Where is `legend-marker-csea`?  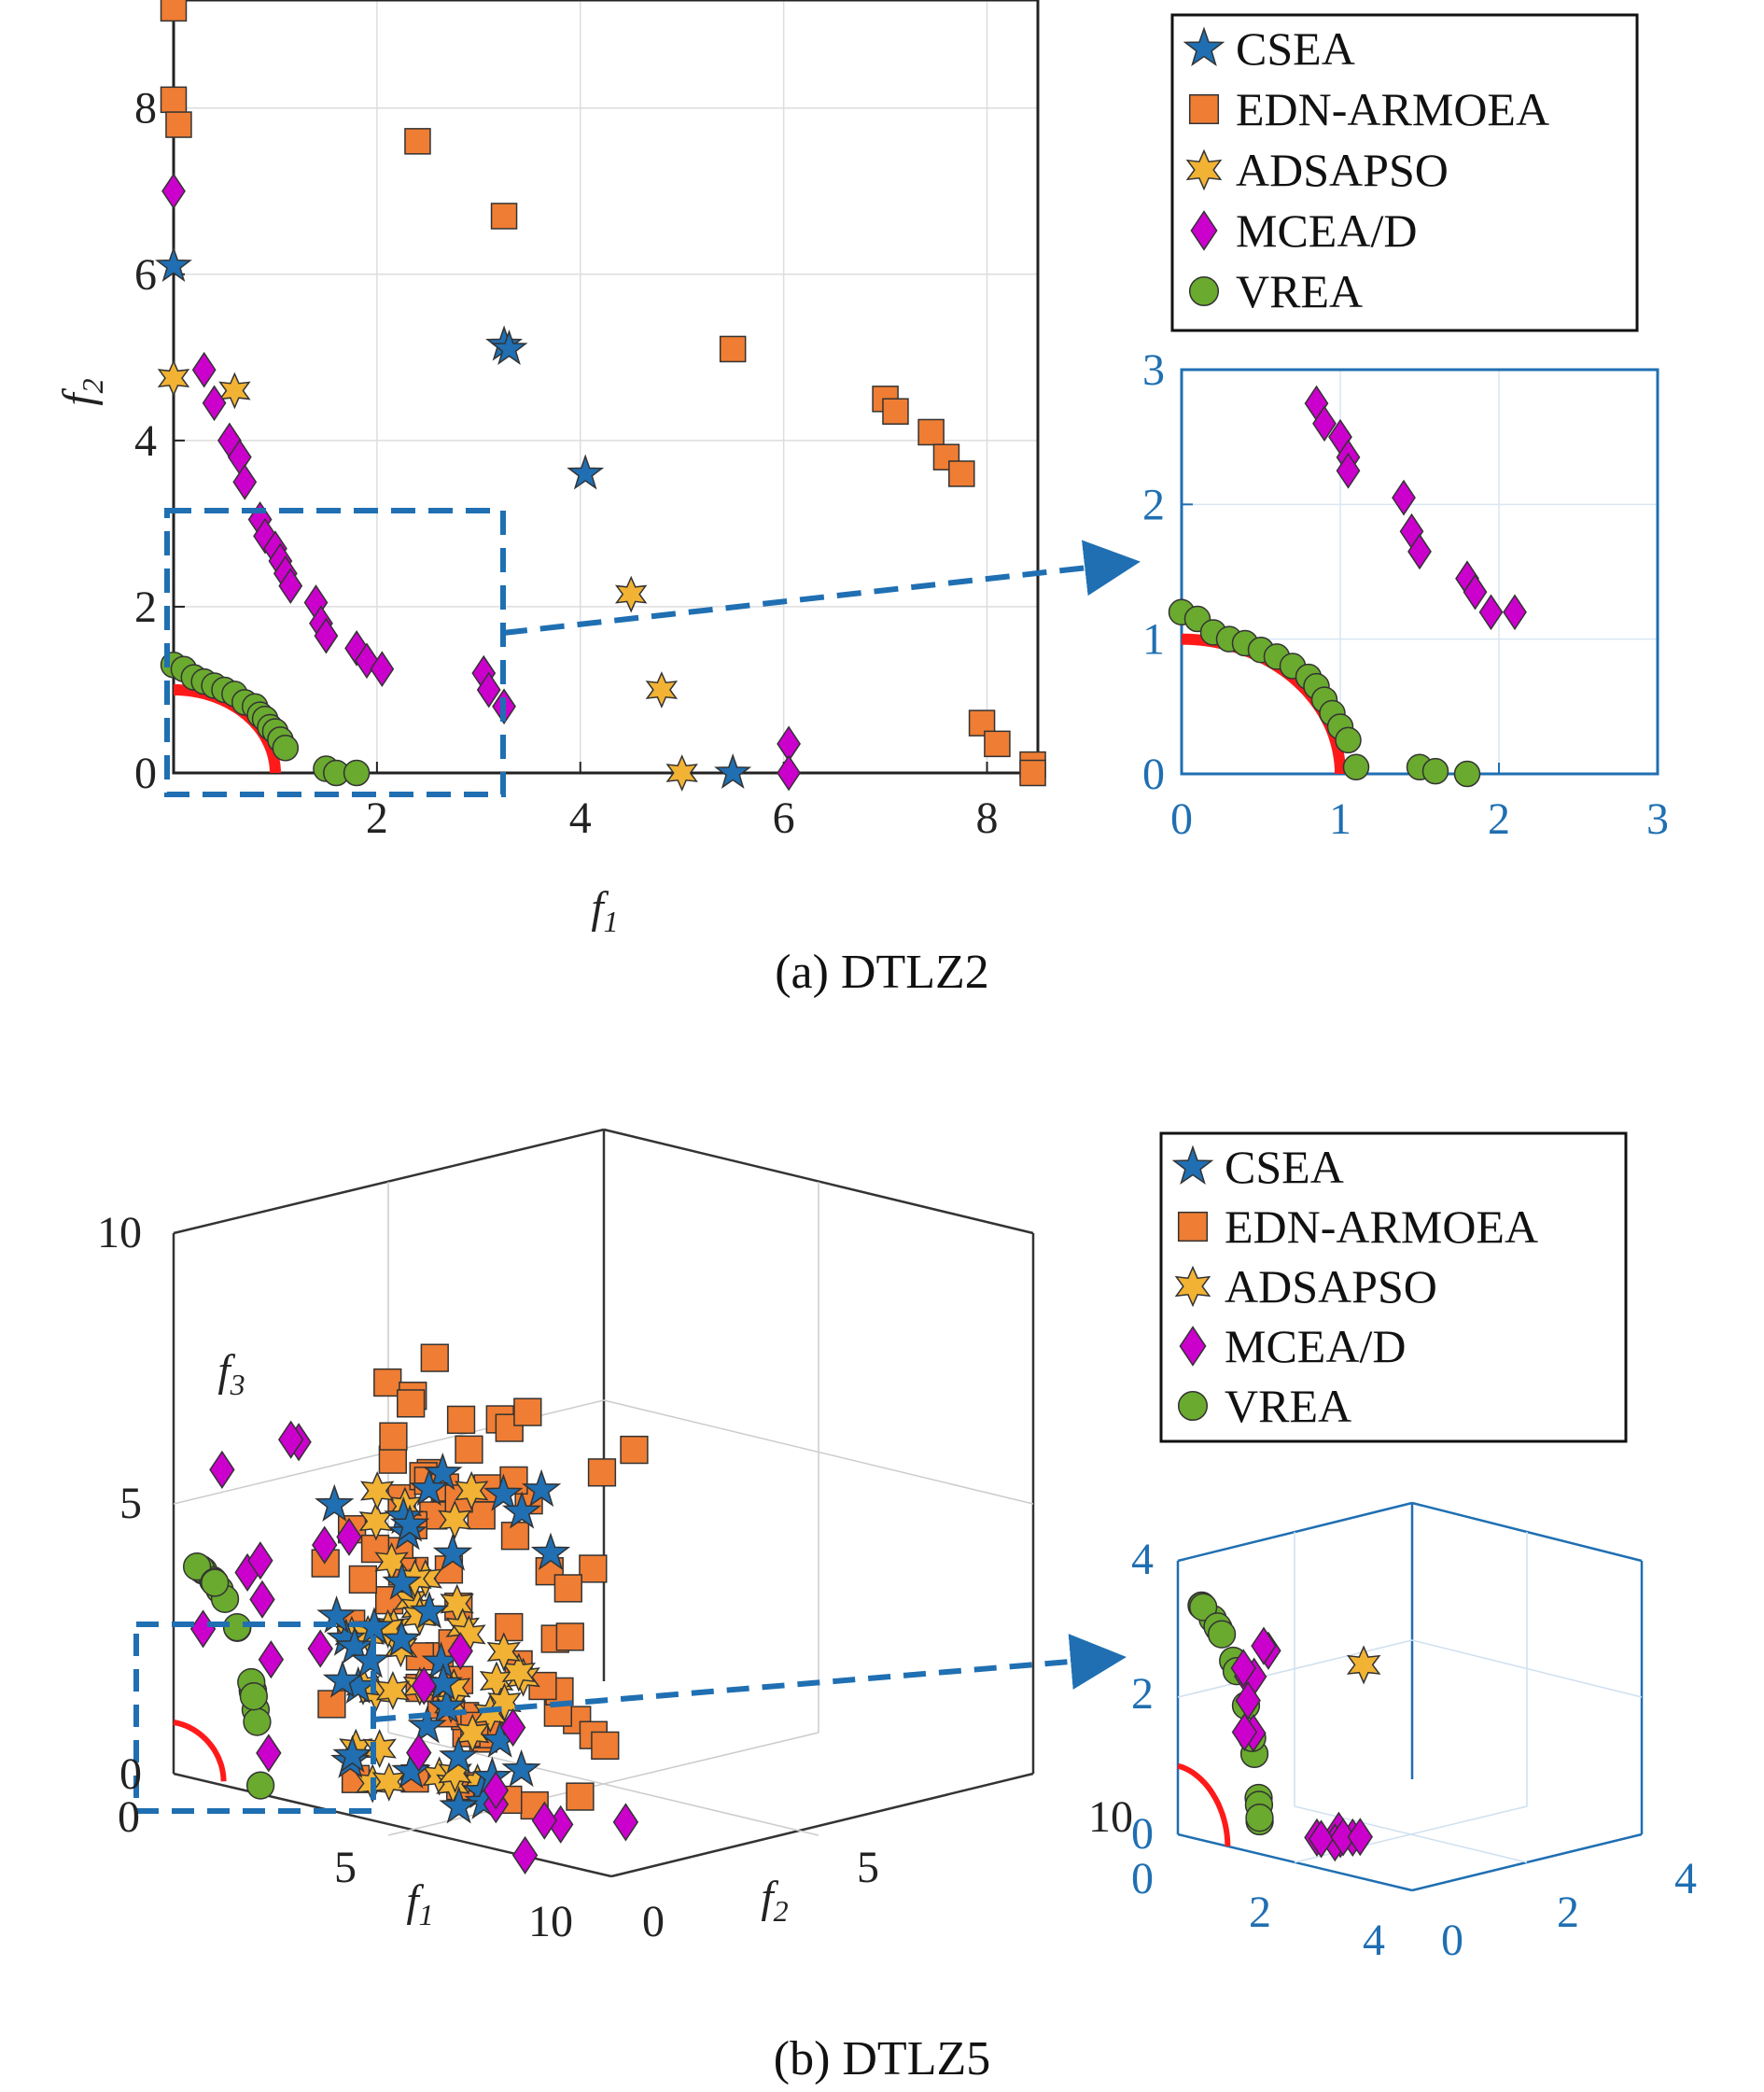 legend-marker-csea is located at coordinates (1192, 1165).